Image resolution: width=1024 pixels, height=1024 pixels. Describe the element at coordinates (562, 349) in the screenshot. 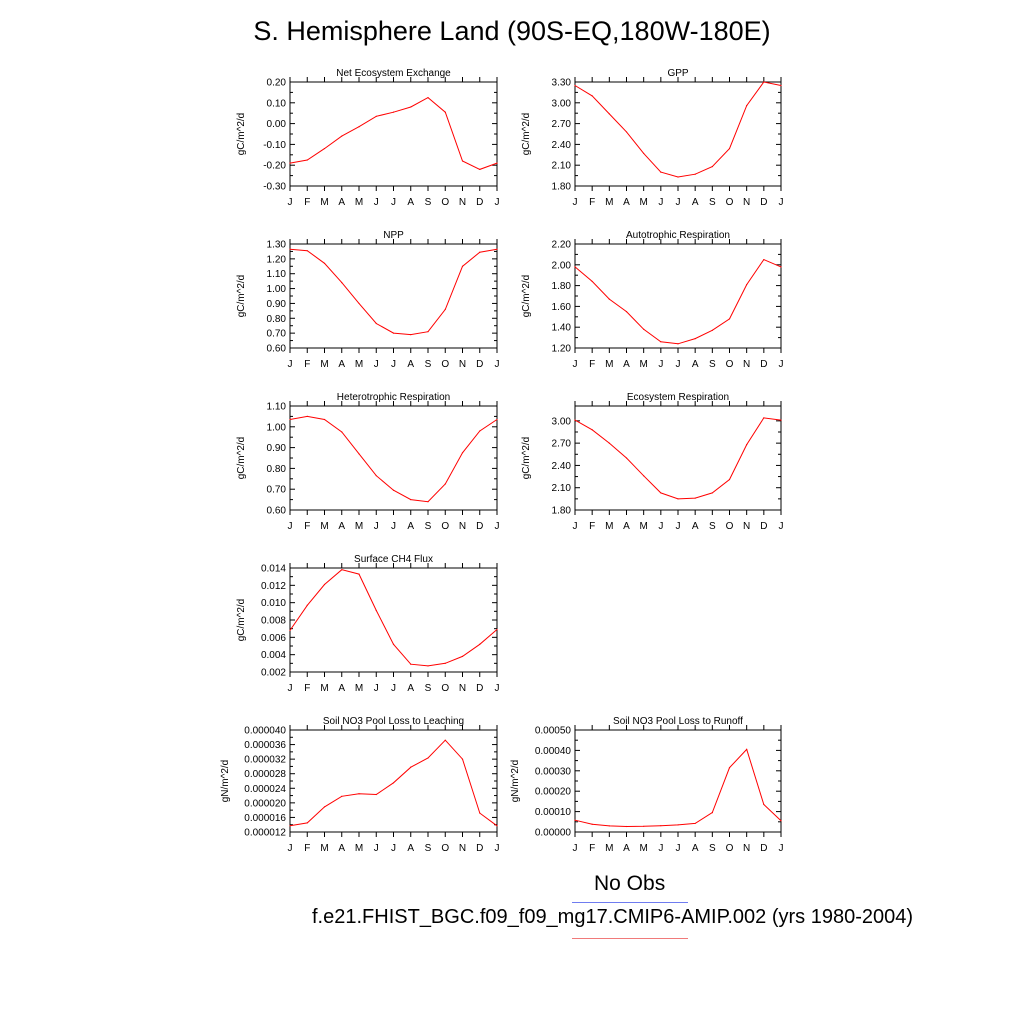

I see `y-tick-label: 1.20` at that location.